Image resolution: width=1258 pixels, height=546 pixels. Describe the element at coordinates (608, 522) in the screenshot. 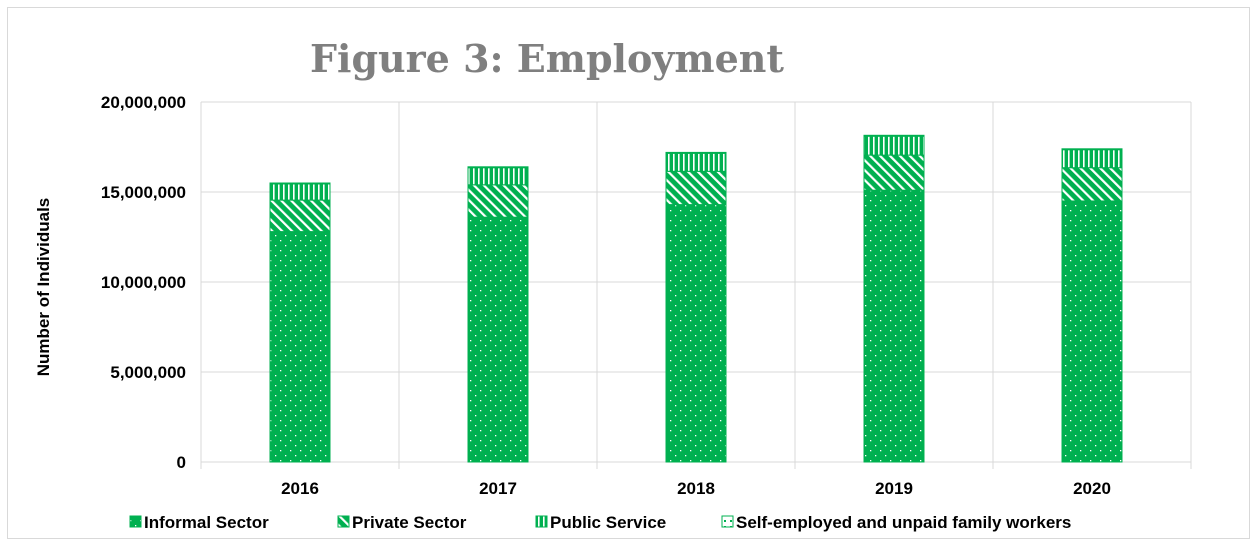

I see `legend-label: Public Service` at that location.